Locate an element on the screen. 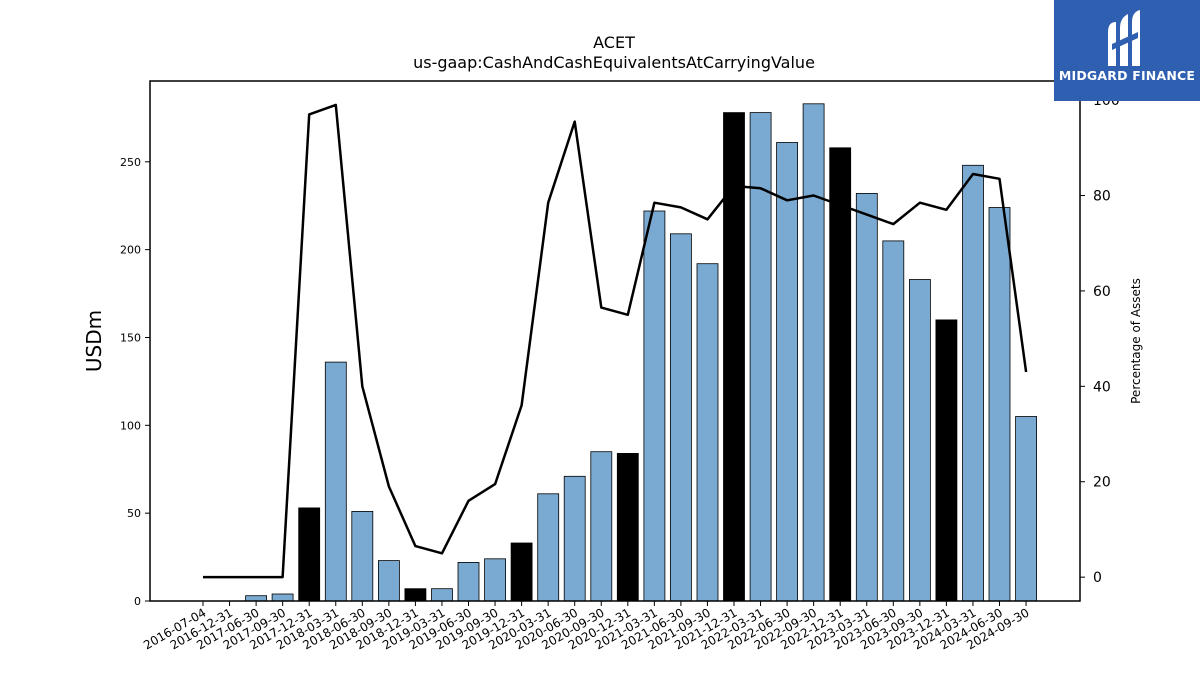 The image size is (1200, 675). y-tick-label-50: 50 is located at coordinates (134, 513).